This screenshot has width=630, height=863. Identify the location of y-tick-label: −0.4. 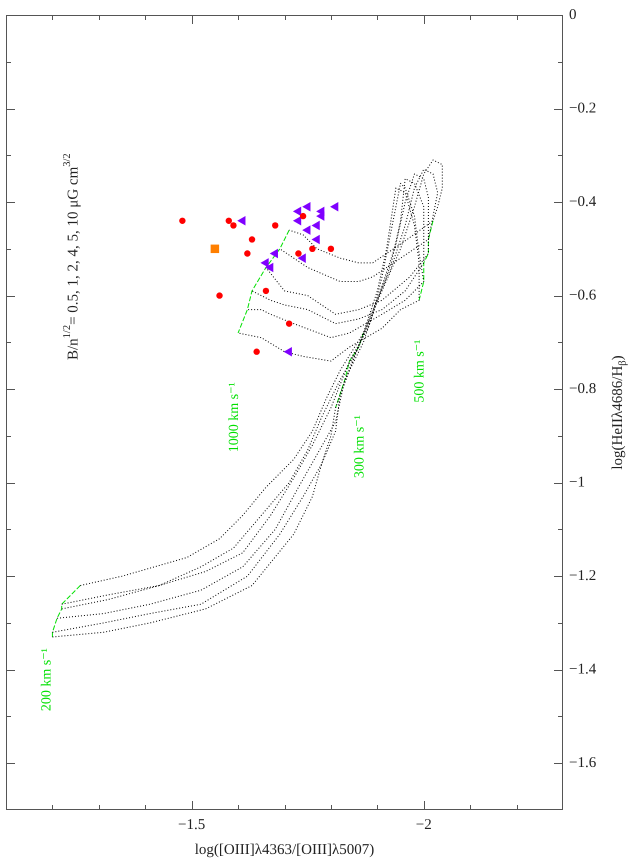
(583, 202).